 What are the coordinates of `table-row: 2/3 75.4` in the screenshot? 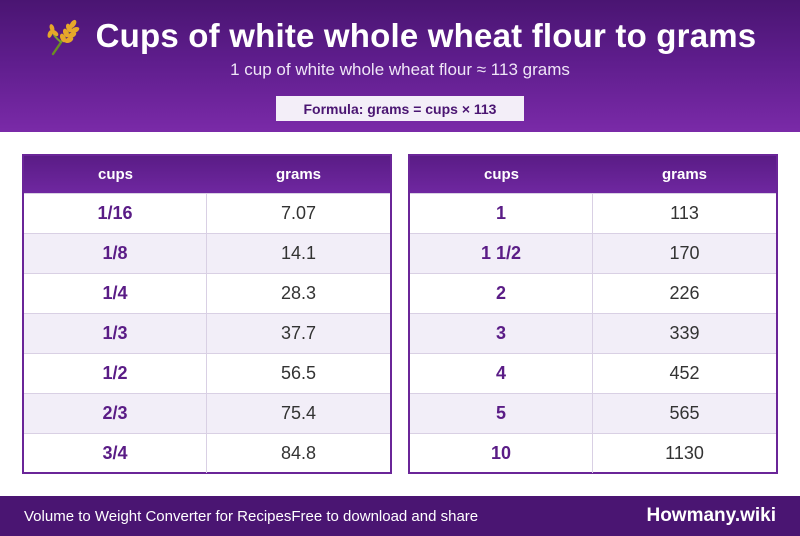 It's located at (207, 413).